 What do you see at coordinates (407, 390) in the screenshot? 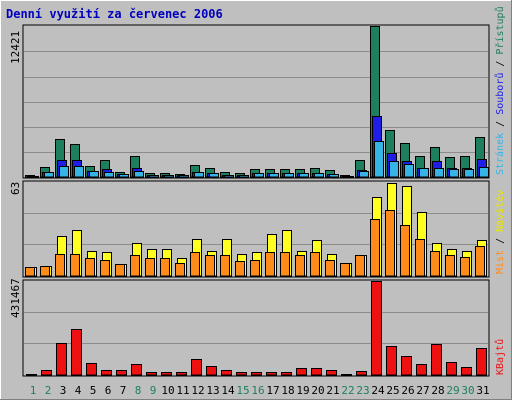
I see `x-tick-label-day-26: 26` at bounding box center [407, 390].